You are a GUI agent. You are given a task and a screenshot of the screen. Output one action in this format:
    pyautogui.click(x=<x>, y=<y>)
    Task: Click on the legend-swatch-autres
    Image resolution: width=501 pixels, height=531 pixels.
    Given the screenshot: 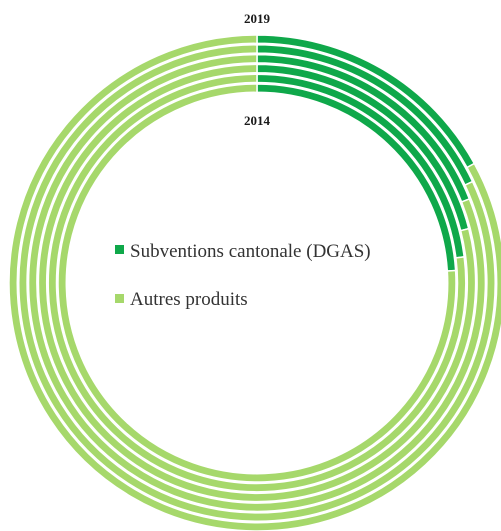 What is the action you would take?
    pyautogui.click(x=119, y=298)
    